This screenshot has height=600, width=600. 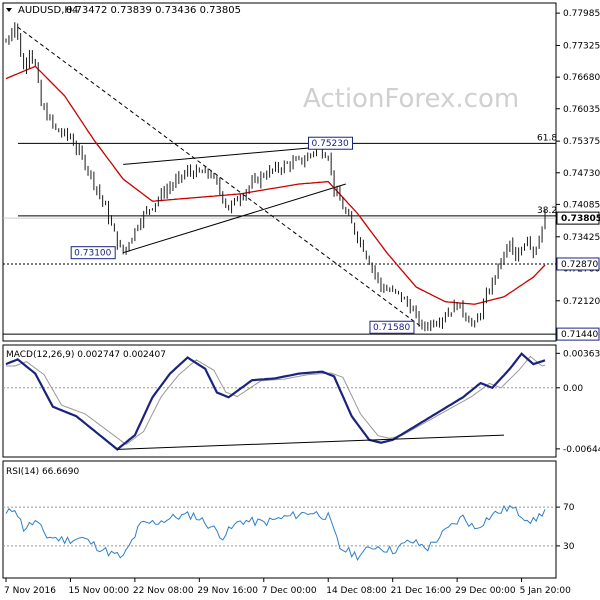 I want to click on macd-tick-label: 0.003639, so click(x=581, y=354).